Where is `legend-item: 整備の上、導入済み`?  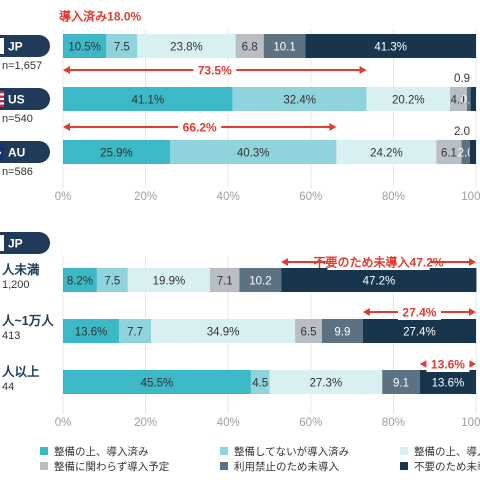
legend-item: 整備の上、導入済み is located at coordinates (94, 451).